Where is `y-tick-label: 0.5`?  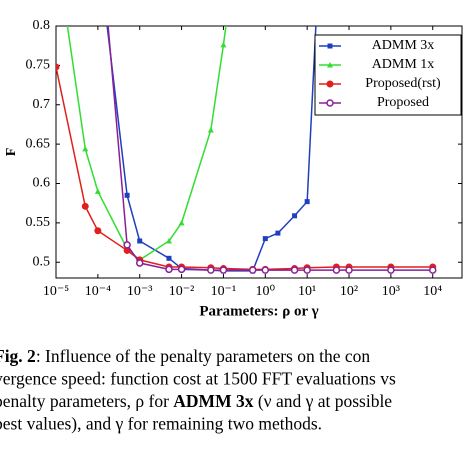
y-tick-label: 0.5 is located at coordinates (42, 261).